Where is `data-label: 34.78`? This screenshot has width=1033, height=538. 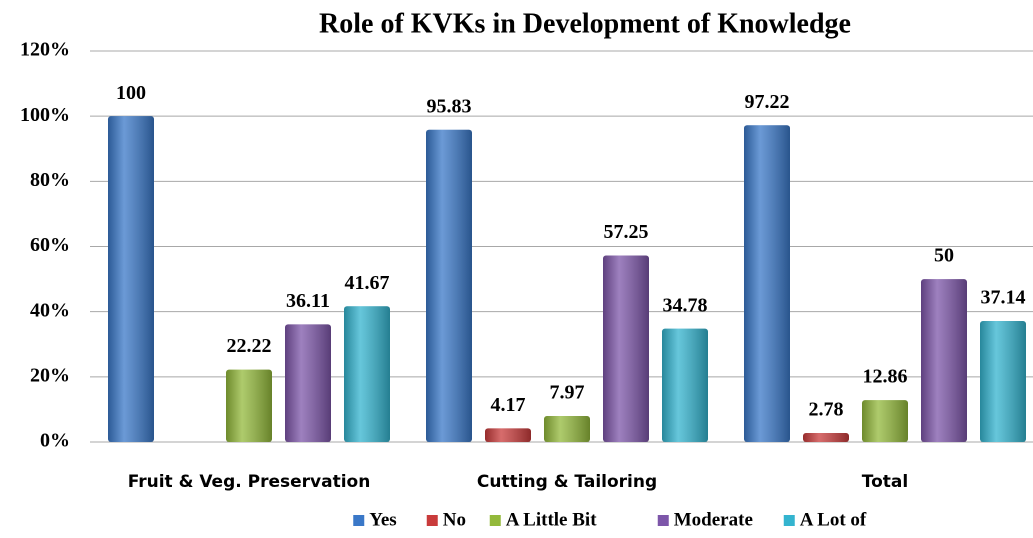 data-label: 34.78 is located at coordinates (685, 305).